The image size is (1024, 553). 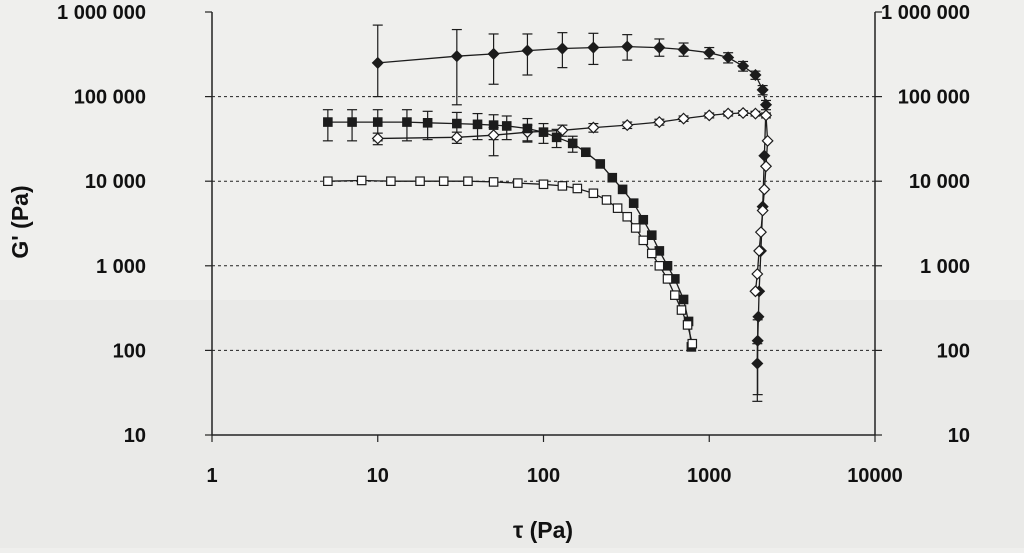 I want to click on y-tick-label-right: 100 000, so click(x=934, y=98).